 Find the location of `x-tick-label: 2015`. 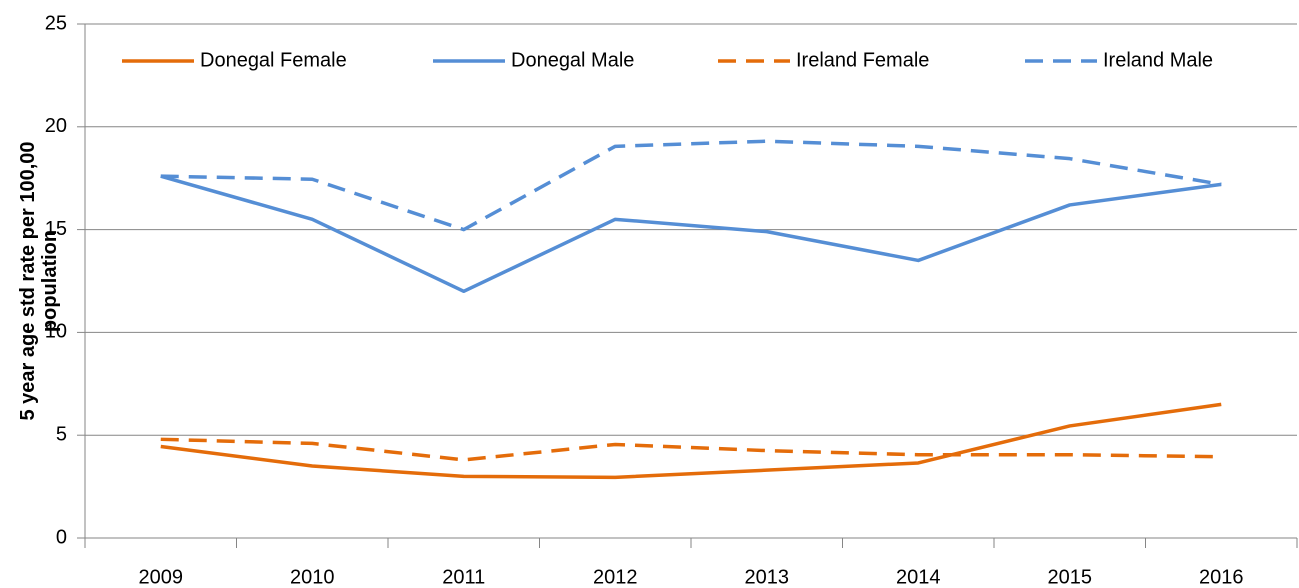

x-tick-label: 2015 is located at coordinates (1070, 577).